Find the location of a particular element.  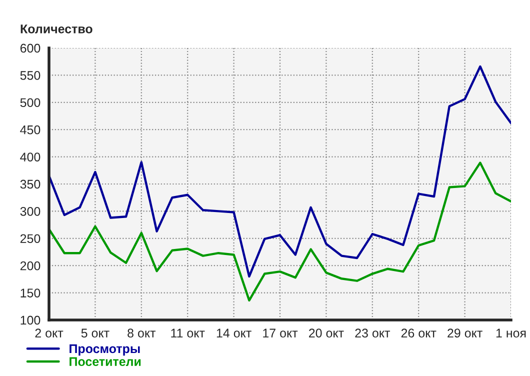

y-tick-label: 550 is located at coordinates (30, 75).